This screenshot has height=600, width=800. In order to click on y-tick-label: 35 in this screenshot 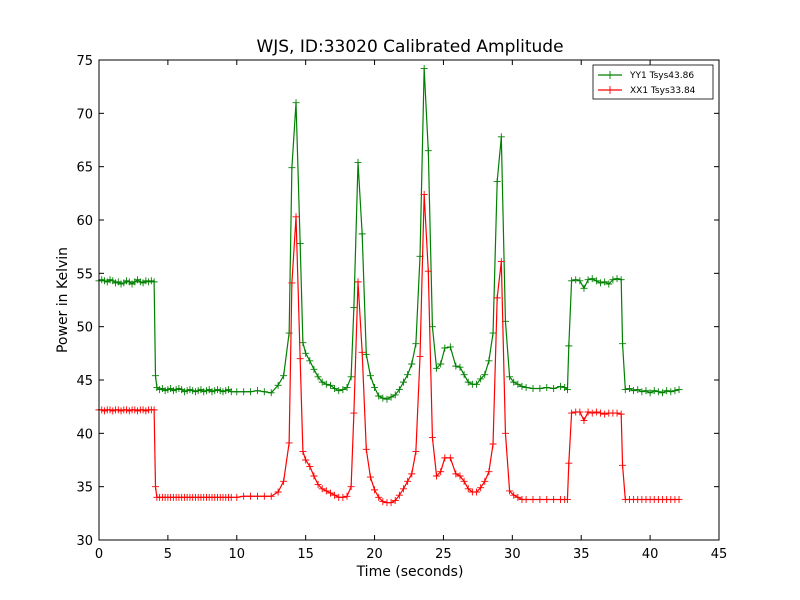, I will do `click(84, 488)`.